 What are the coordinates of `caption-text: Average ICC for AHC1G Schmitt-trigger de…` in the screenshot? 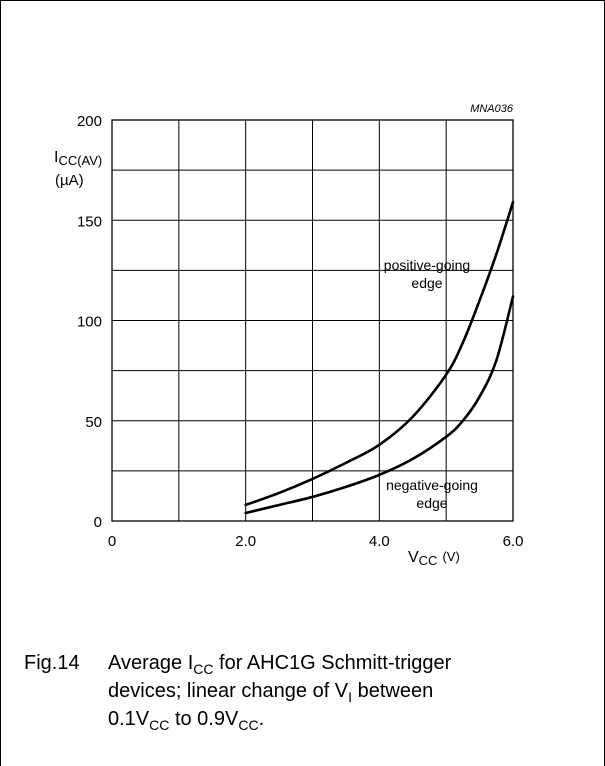 It's located at (338, 692).